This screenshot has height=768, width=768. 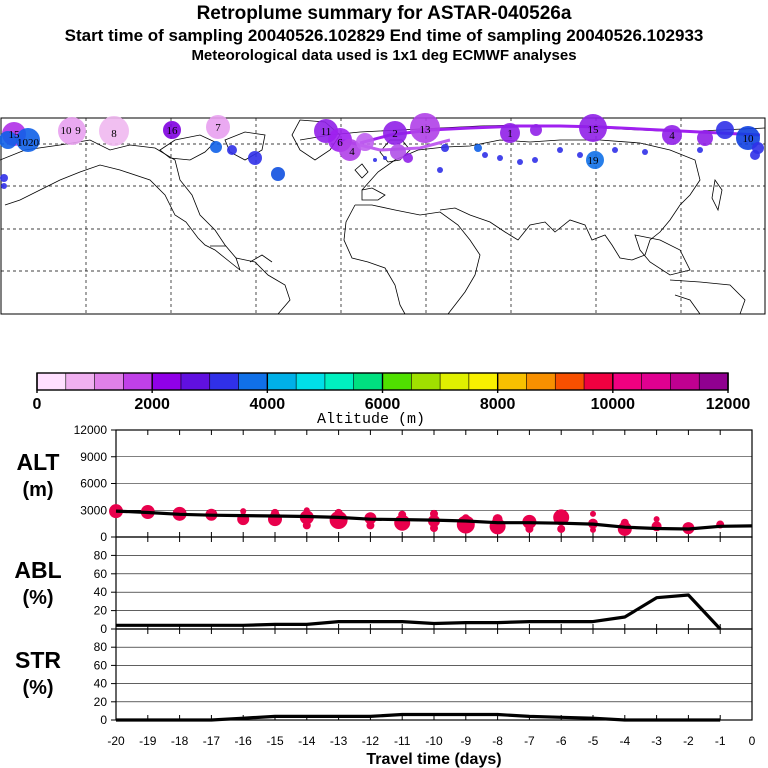 I want to click on cluster-label: 11, so click(x=326, y=132).